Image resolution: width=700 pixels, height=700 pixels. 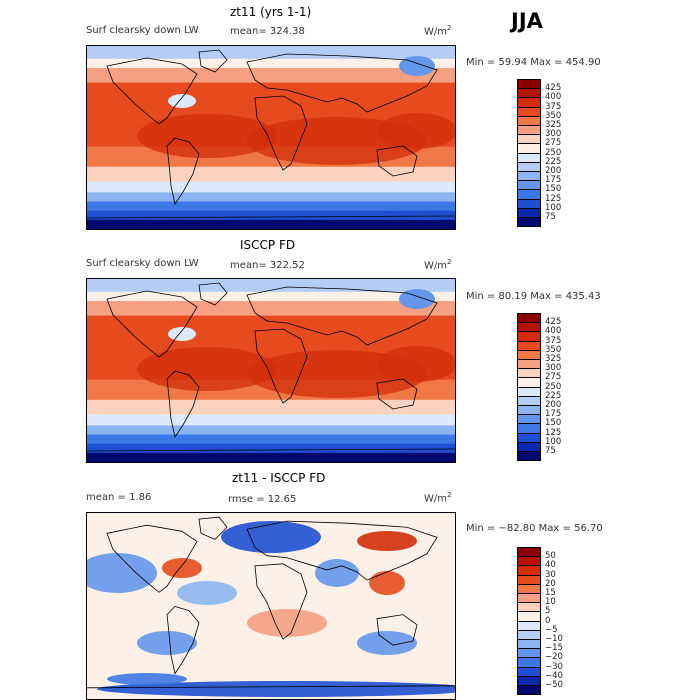 What do you see at coordinates (554, 657) in the screenshot?
I see `colorbar-tick-label: −20` at bounding box center [554, 657].